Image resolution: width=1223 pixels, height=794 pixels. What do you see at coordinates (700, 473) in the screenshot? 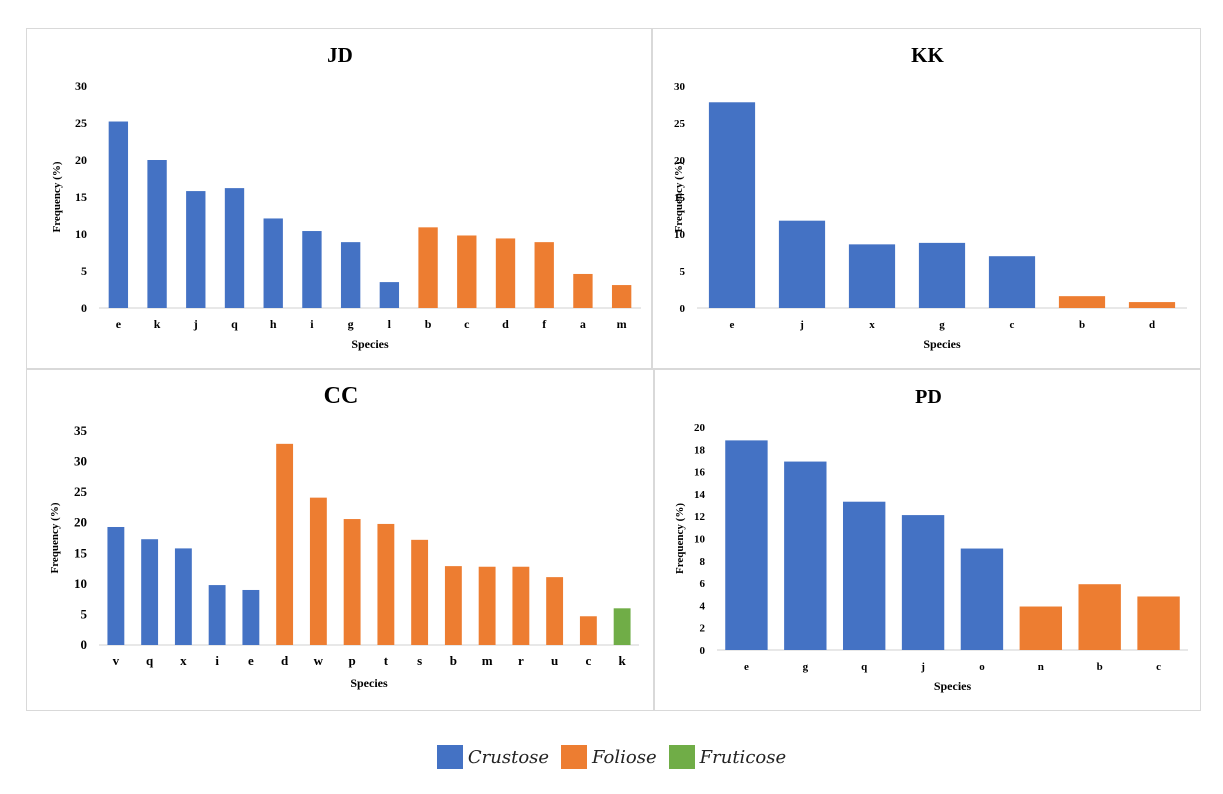
I see `y-tick-label: 16` at bounding box center [700, 473].